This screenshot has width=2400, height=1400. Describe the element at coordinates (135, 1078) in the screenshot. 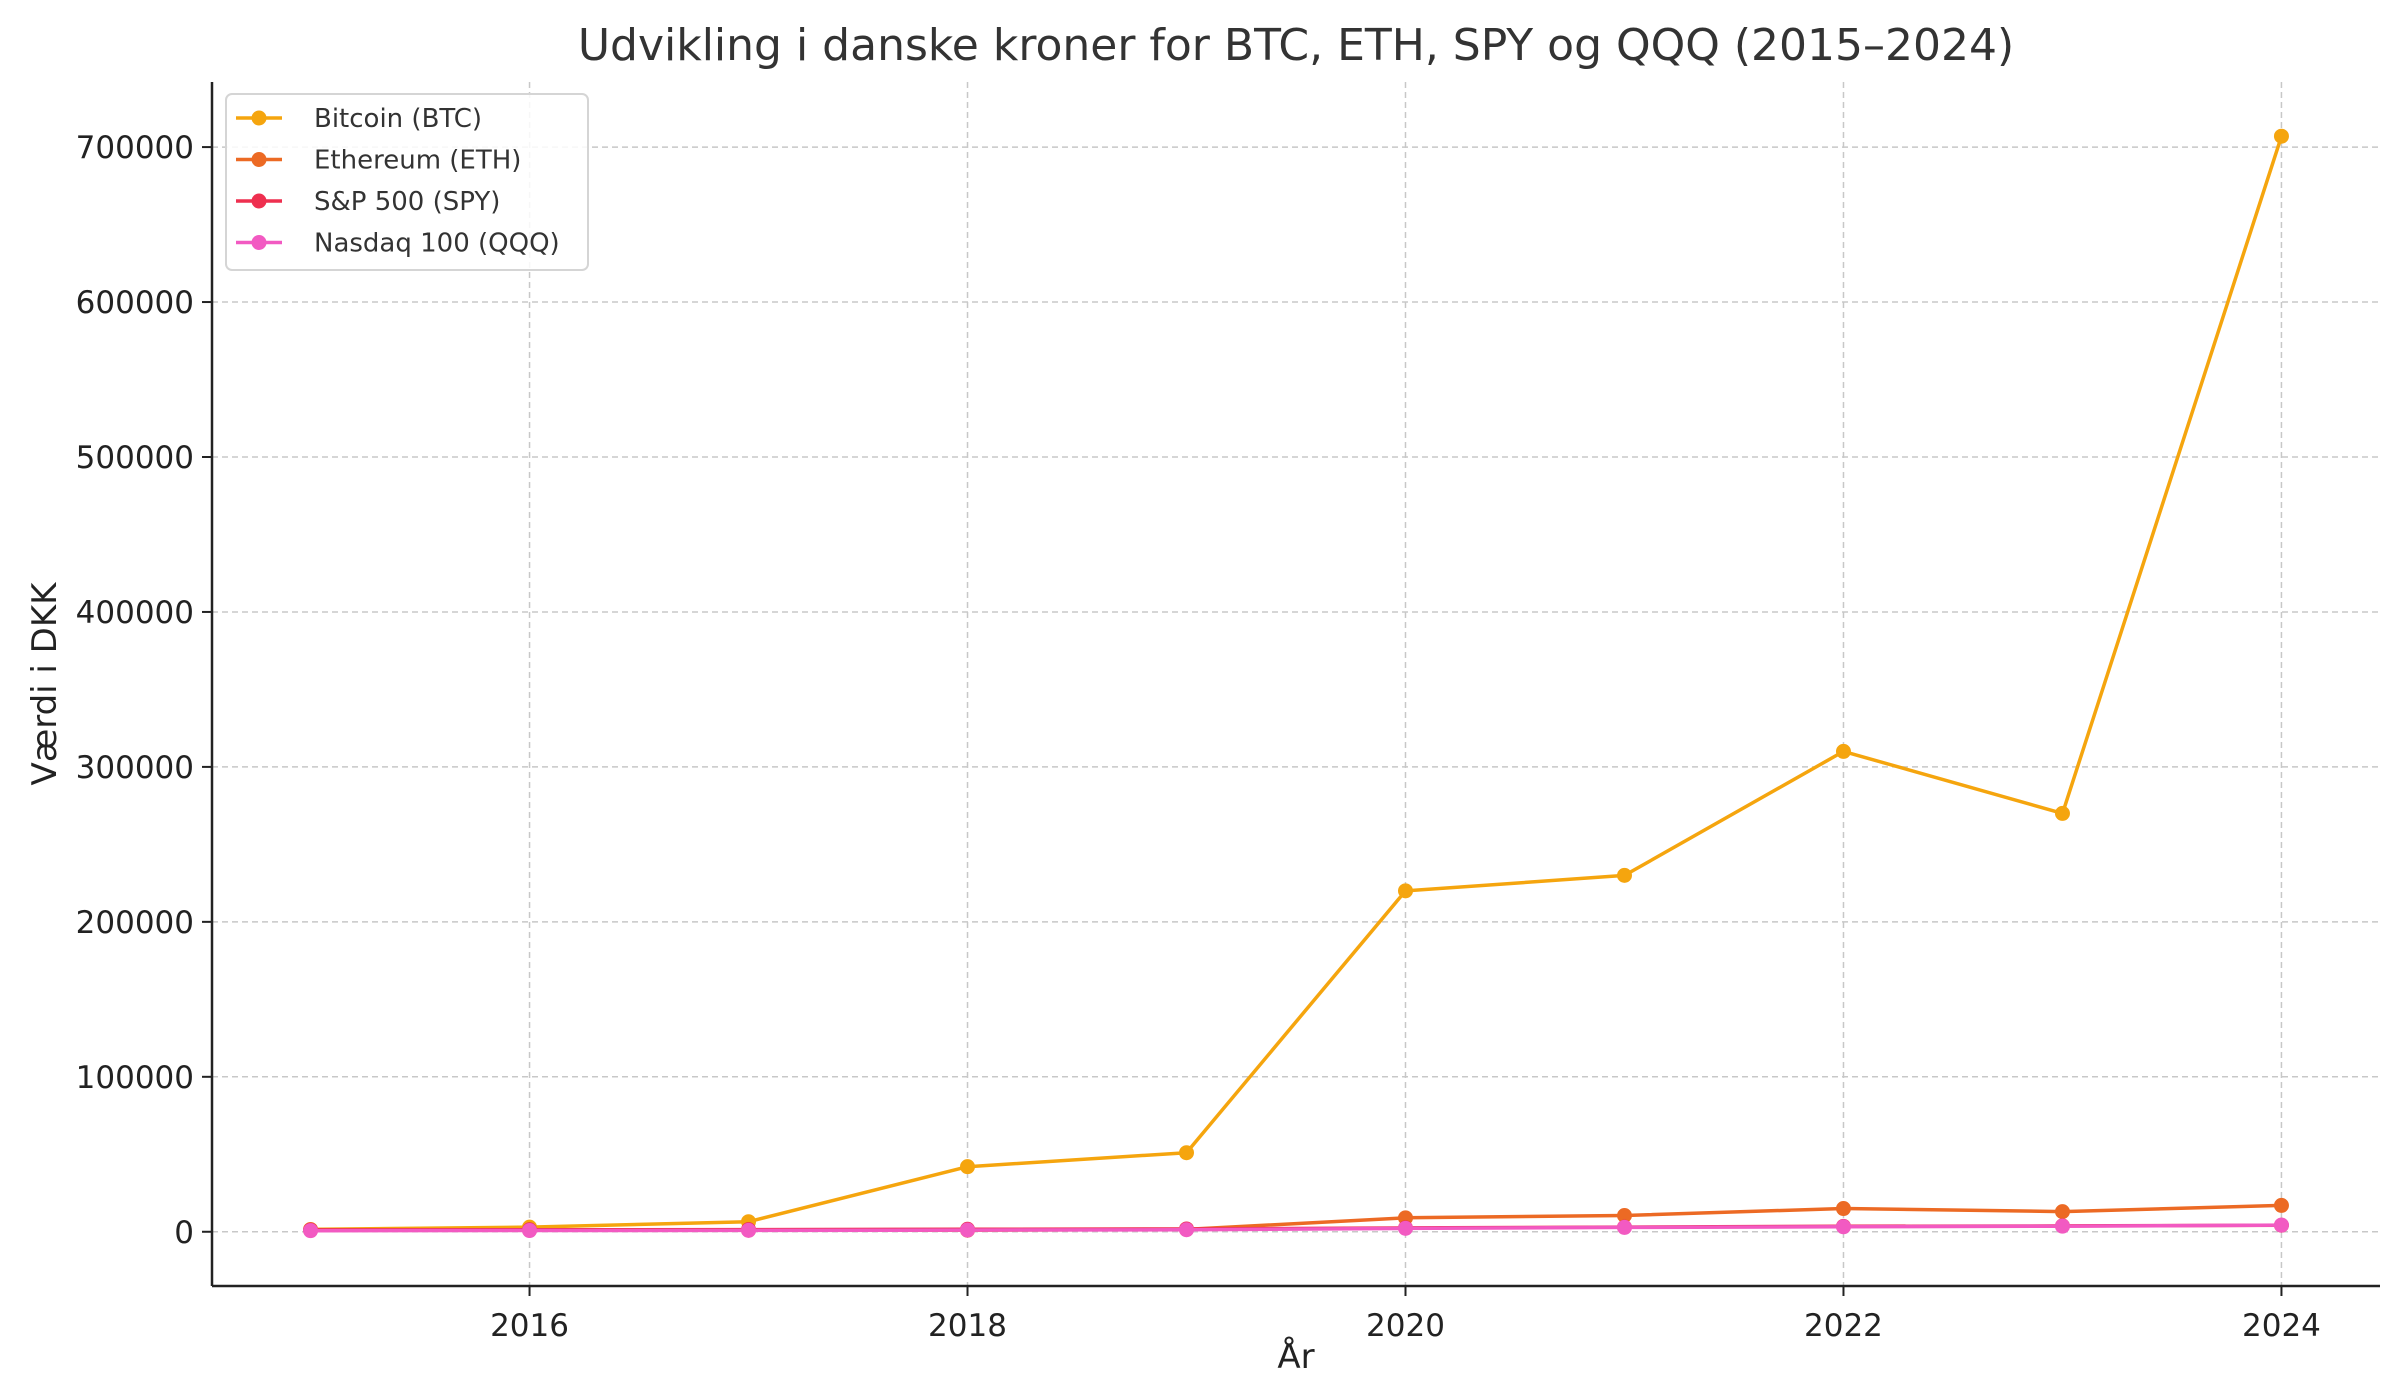

I see `y-tick-label: 100000` at that location.